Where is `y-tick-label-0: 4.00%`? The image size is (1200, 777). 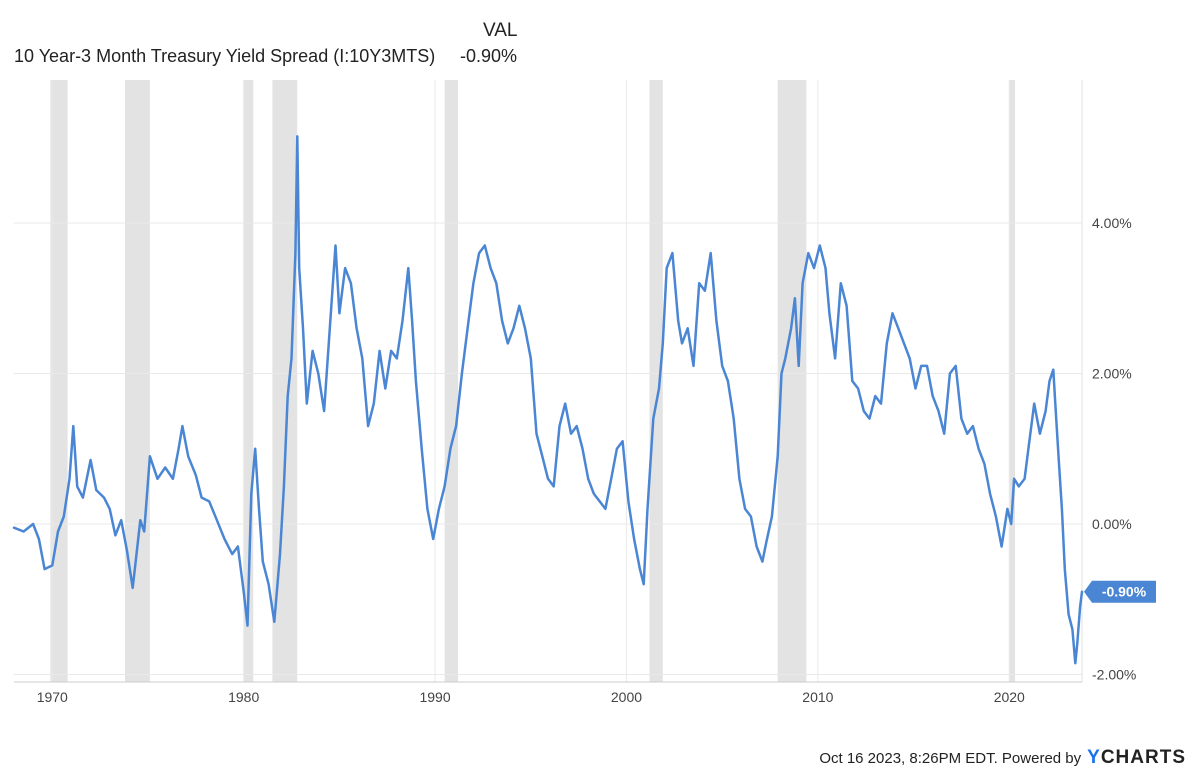
y-tick-label-0: 4.00% is located at coordinates (1112, 223).